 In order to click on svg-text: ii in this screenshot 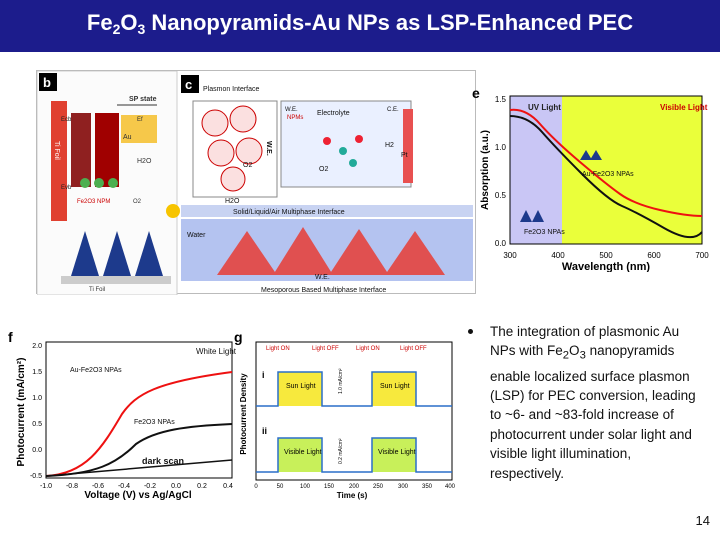, I will do `click(264, 431)`.